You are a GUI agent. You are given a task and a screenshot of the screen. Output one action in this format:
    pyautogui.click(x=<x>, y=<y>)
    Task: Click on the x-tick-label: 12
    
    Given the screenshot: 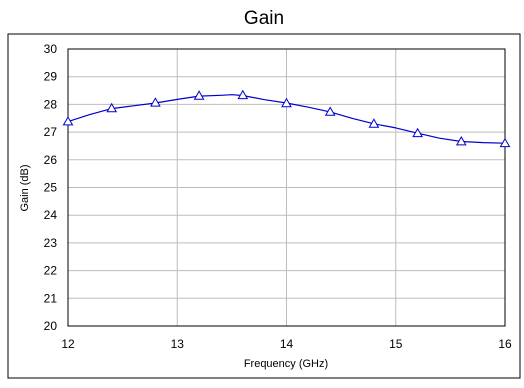 What is the action you would take?
    pyautogui.click(x=68, y=344)
    